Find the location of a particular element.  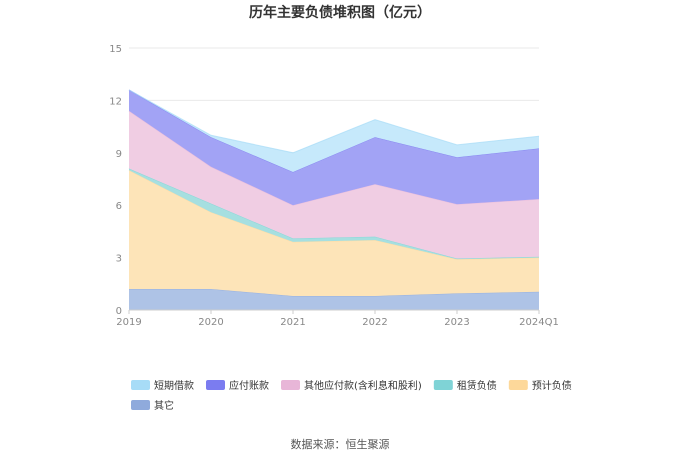

x-tick-label: 2021 is located at coordinates (292, 322).